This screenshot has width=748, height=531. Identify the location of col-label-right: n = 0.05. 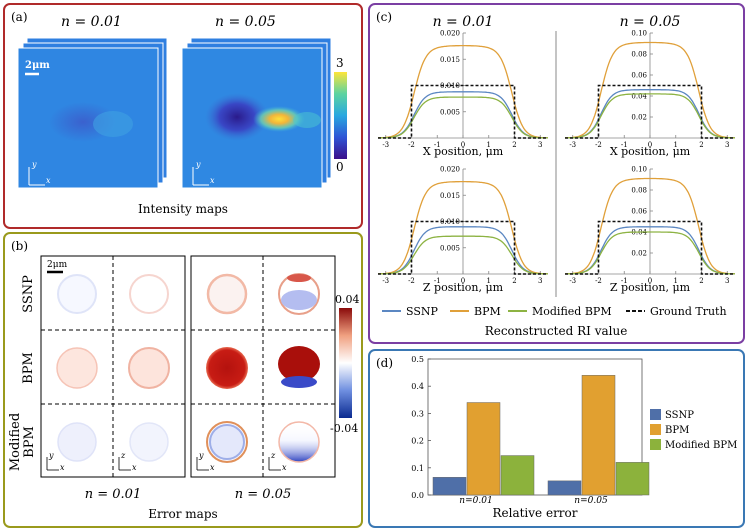
(263, 494).